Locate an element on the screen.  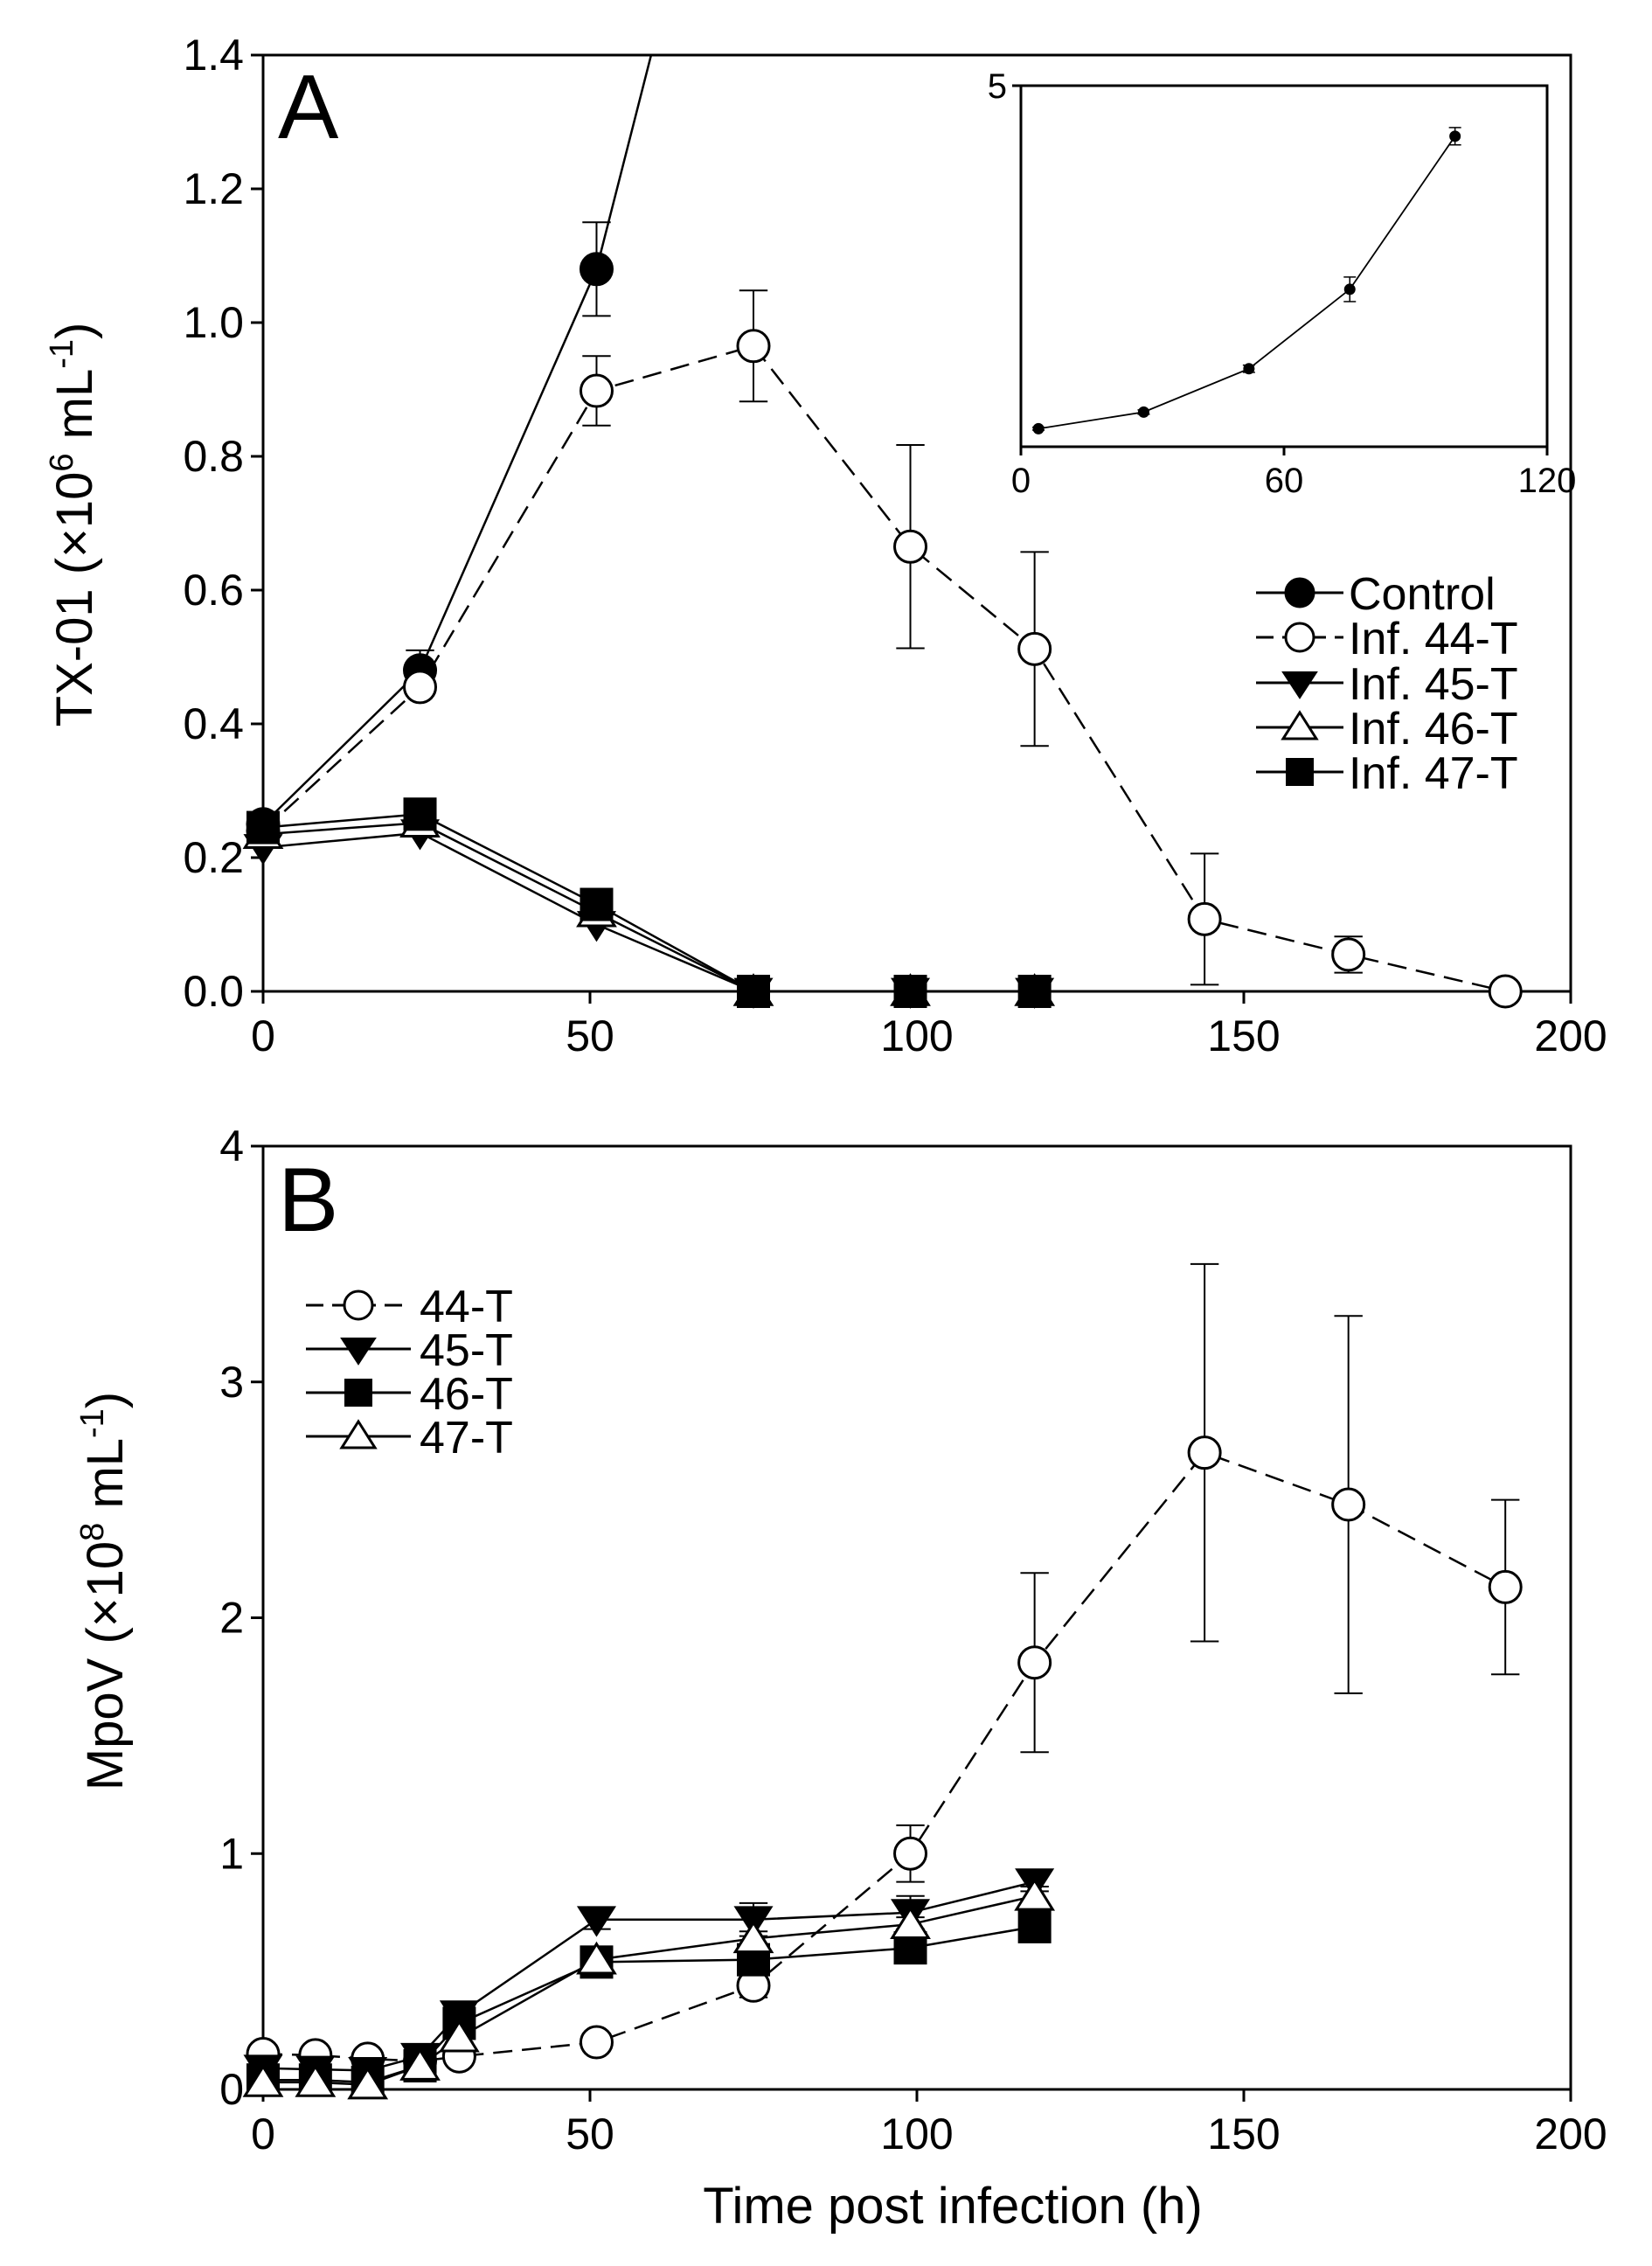
panel-b-y-tick-label: 4 is located at coordinates (232, 1146).